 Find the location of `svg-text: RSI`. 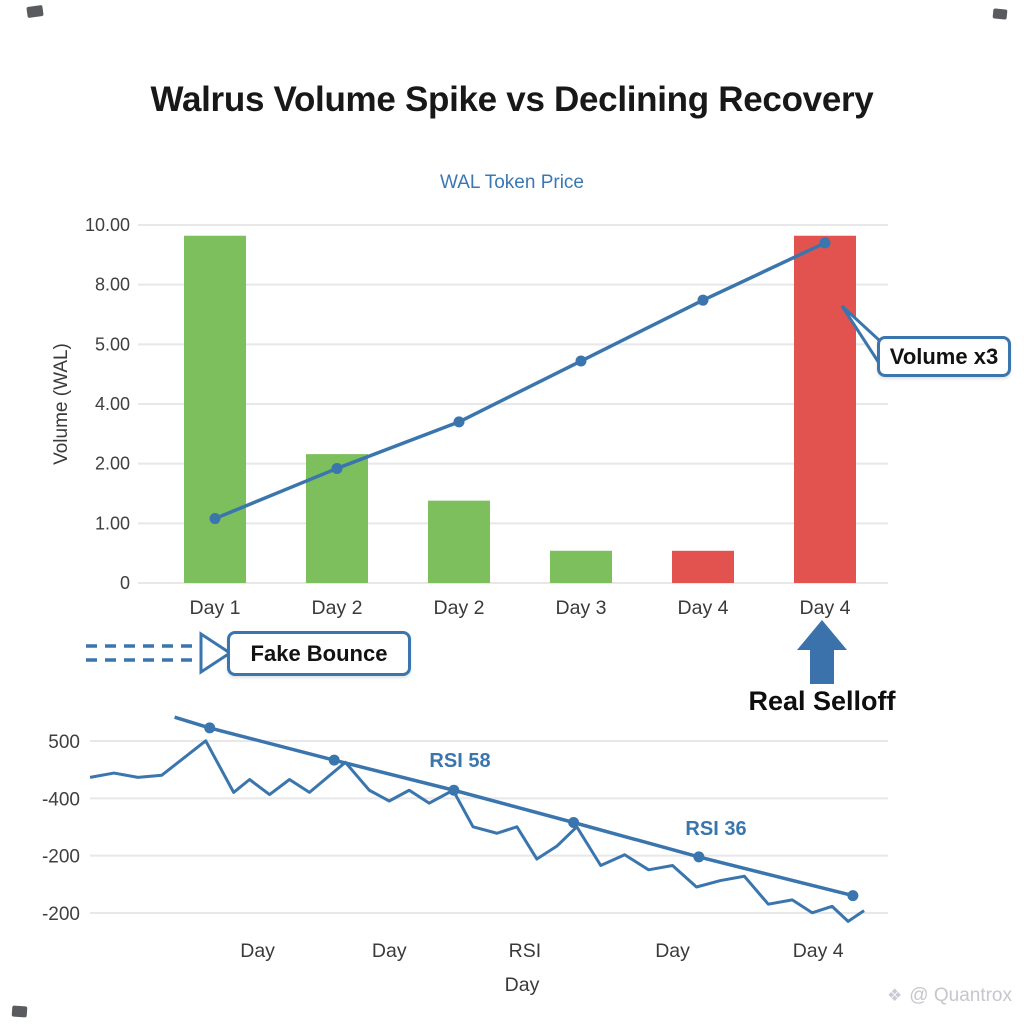

svg-text: RSI is located at coordinates (525, 951).